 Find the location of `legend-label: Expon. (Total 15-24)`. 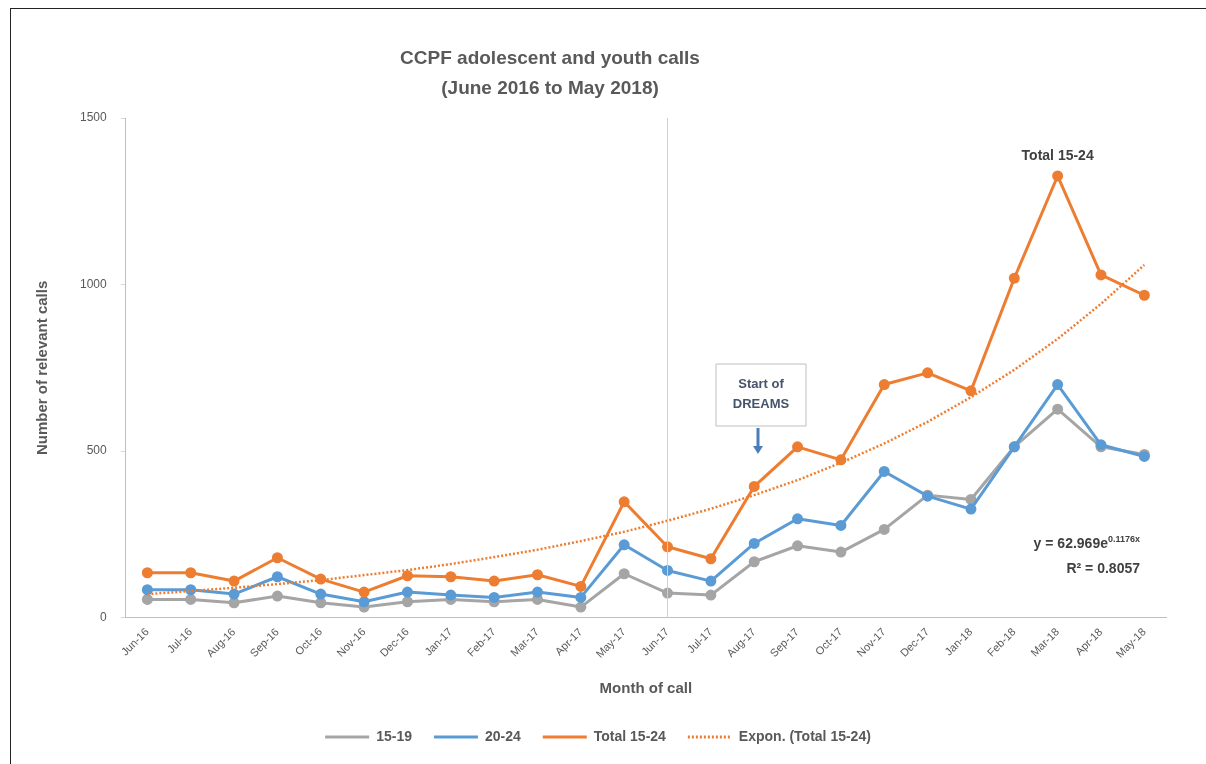

legend-label: Expon. (Total 15-24) is located at coordinates (804, 735).